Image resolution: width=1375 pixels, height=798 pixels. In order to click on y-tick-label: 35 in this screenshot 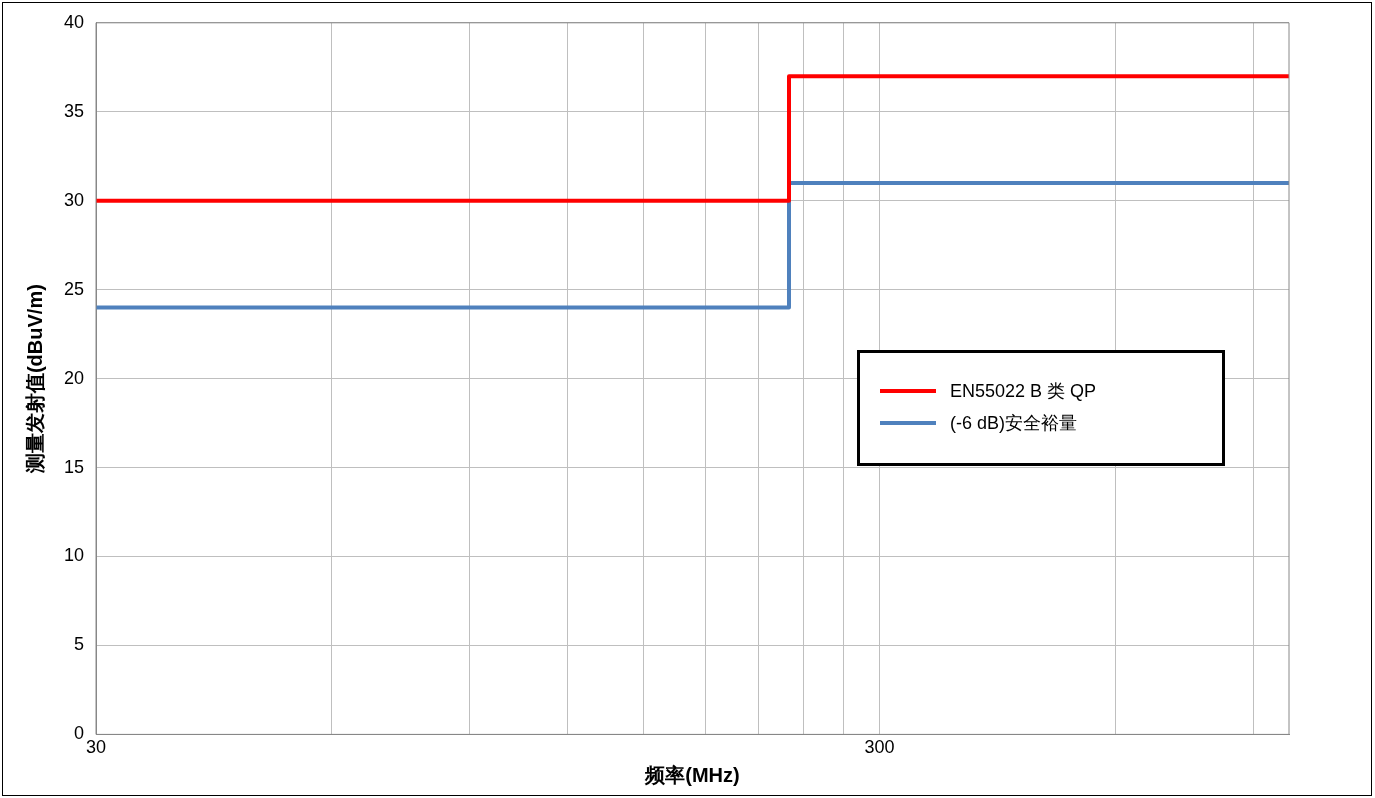, I will do `click(74, 110)`.